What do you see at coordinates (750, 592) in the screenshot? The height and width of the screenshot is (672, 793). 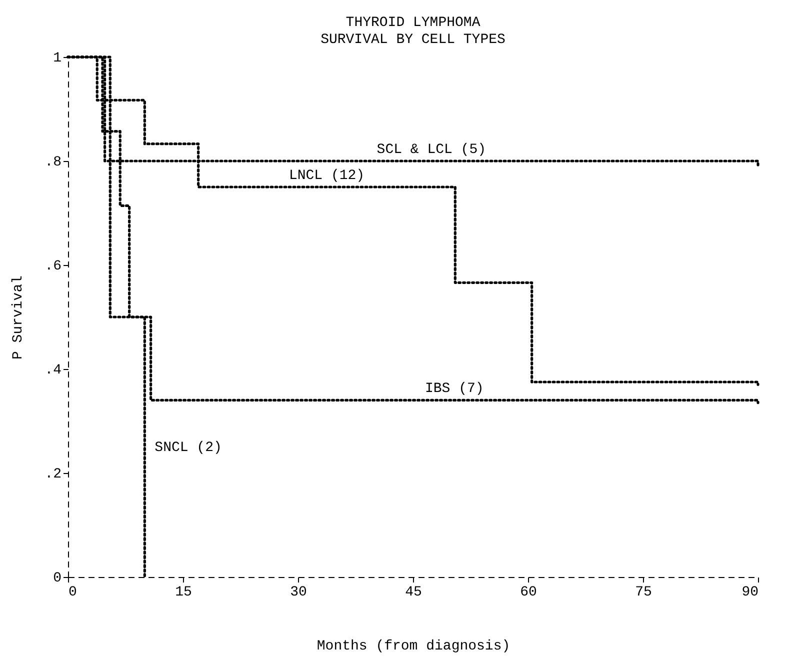 I see `x-tick-label: 90` at bounding box center [750, 592].